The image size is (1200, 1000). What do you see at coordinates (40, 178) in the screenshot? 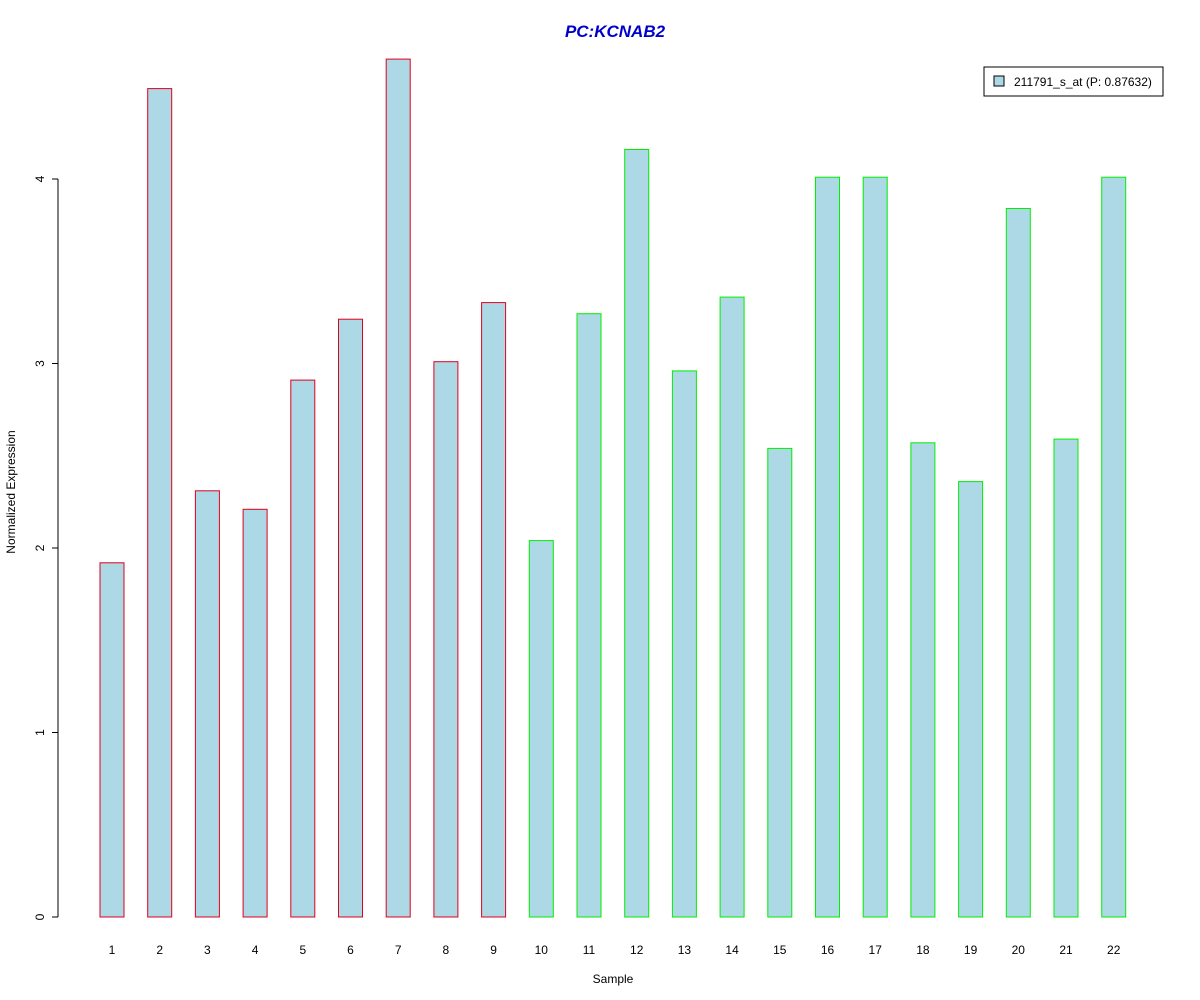
I see `y-tick-label: 4` at bounding box center [40, 178].